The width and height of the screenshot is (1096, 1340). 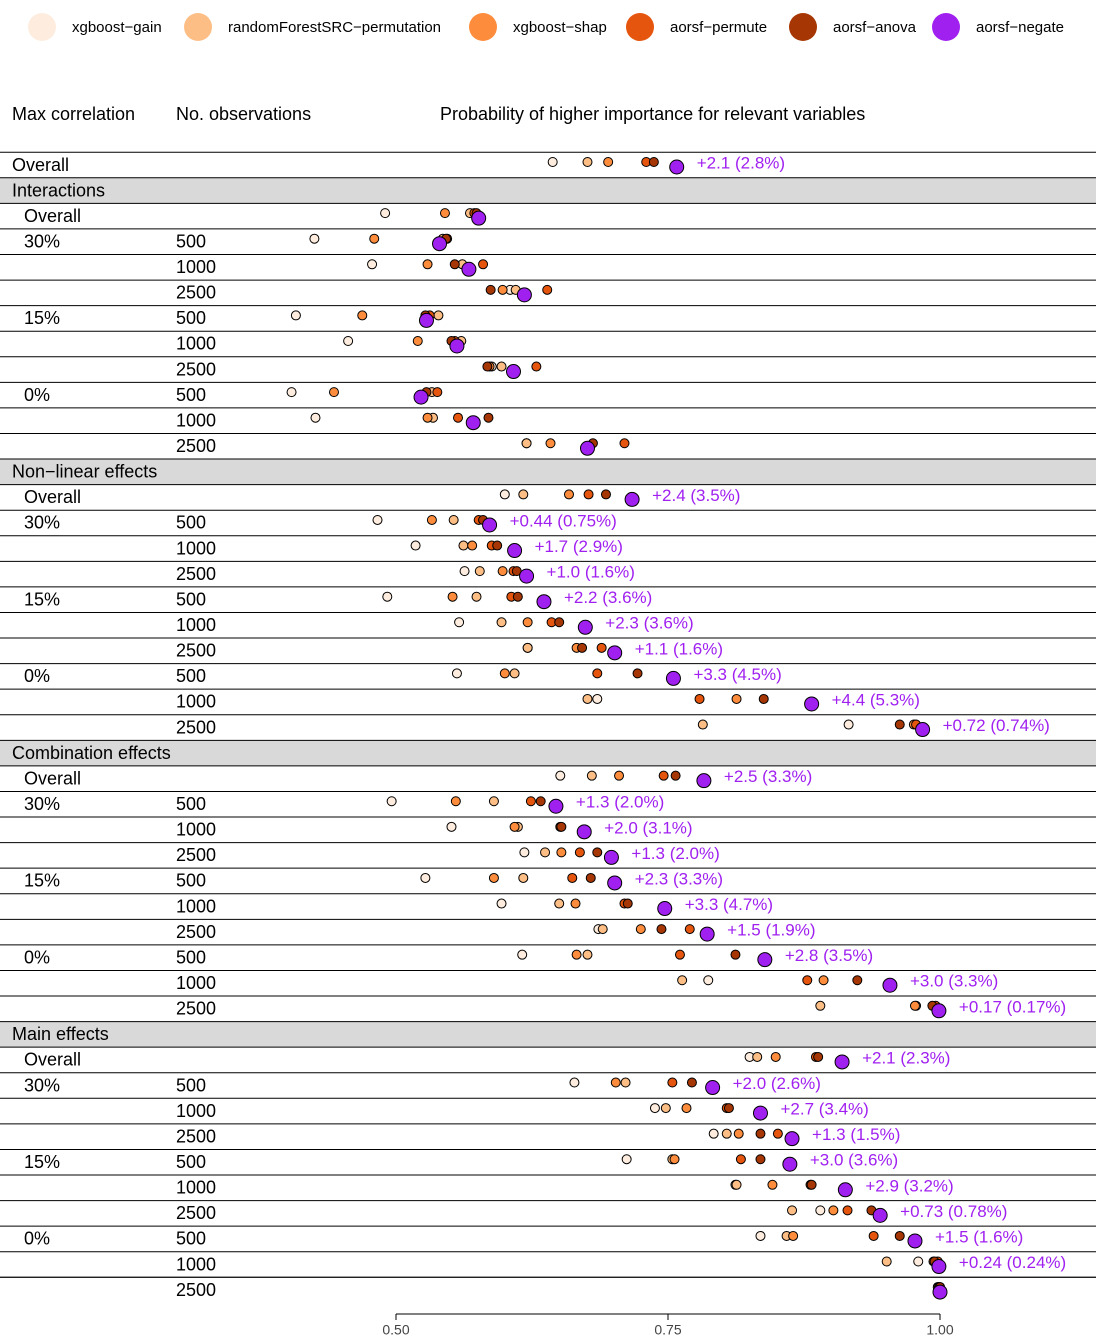 I want to click on annotation: +2.1 (2.3%), so click(x=906, y=1057).